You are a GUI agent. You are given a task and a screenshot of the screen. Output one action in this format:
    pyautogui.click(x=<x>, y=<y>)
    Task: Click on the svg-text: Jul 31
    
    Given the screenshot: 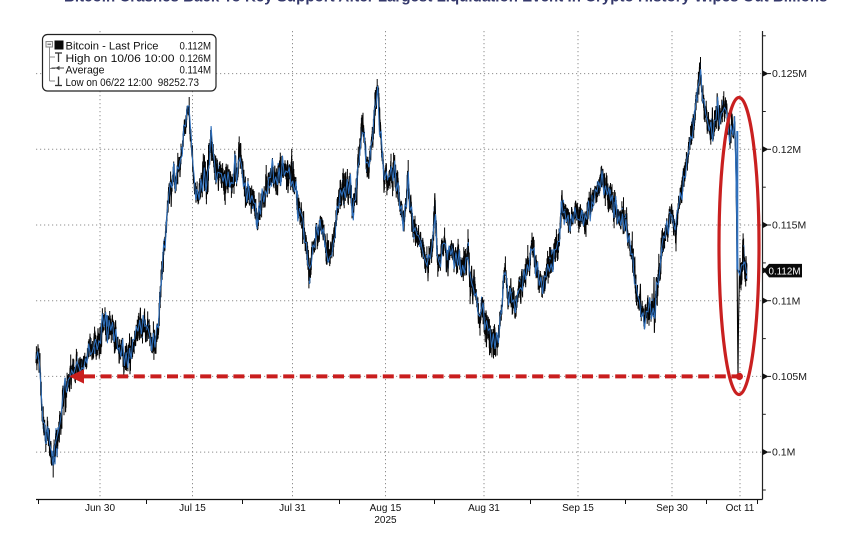 What is the action you would take?
    pyautogui.click(x=292, y=508)
    